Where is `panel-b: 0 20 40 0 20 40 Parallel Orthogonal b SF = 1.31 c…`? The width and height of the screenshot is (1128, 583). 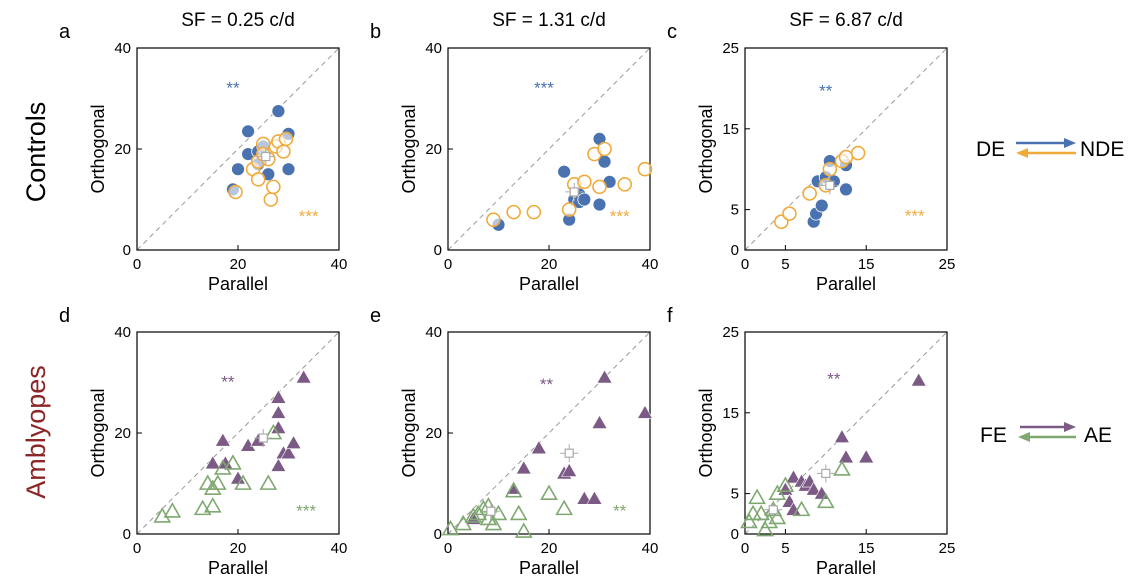
panel-b: 0 20 40 0 20 40 Parallel Orthogonal b SF = 1.31 c… is located at coordinates (514, 152).